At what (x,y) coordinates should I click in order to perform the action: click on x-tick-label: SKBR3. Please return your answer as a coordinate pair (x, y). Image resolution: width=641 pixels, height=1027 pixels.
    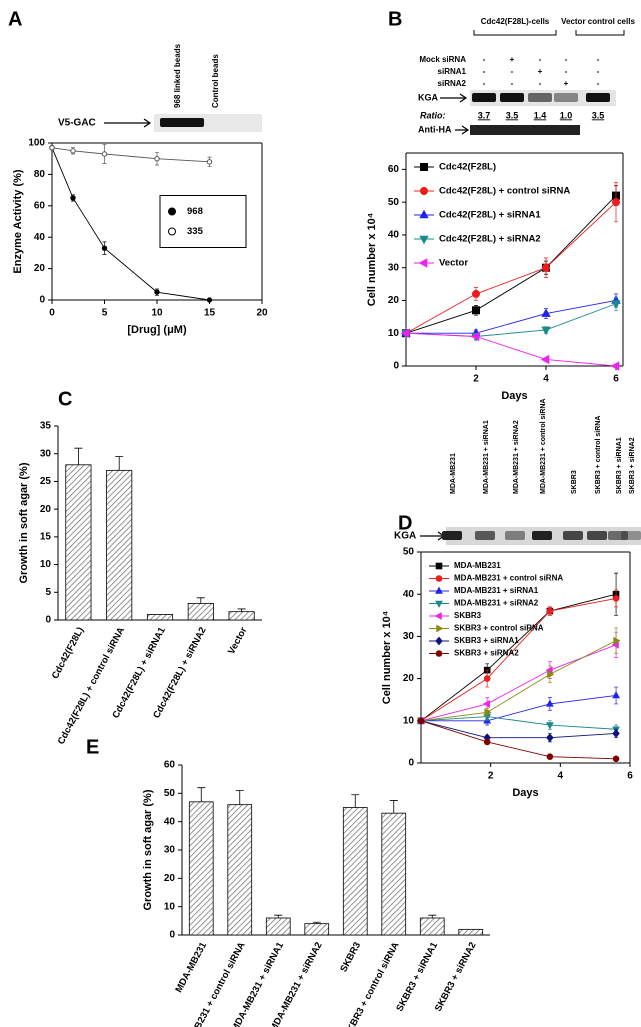
    Looking at the image, I should click on (350, 957).